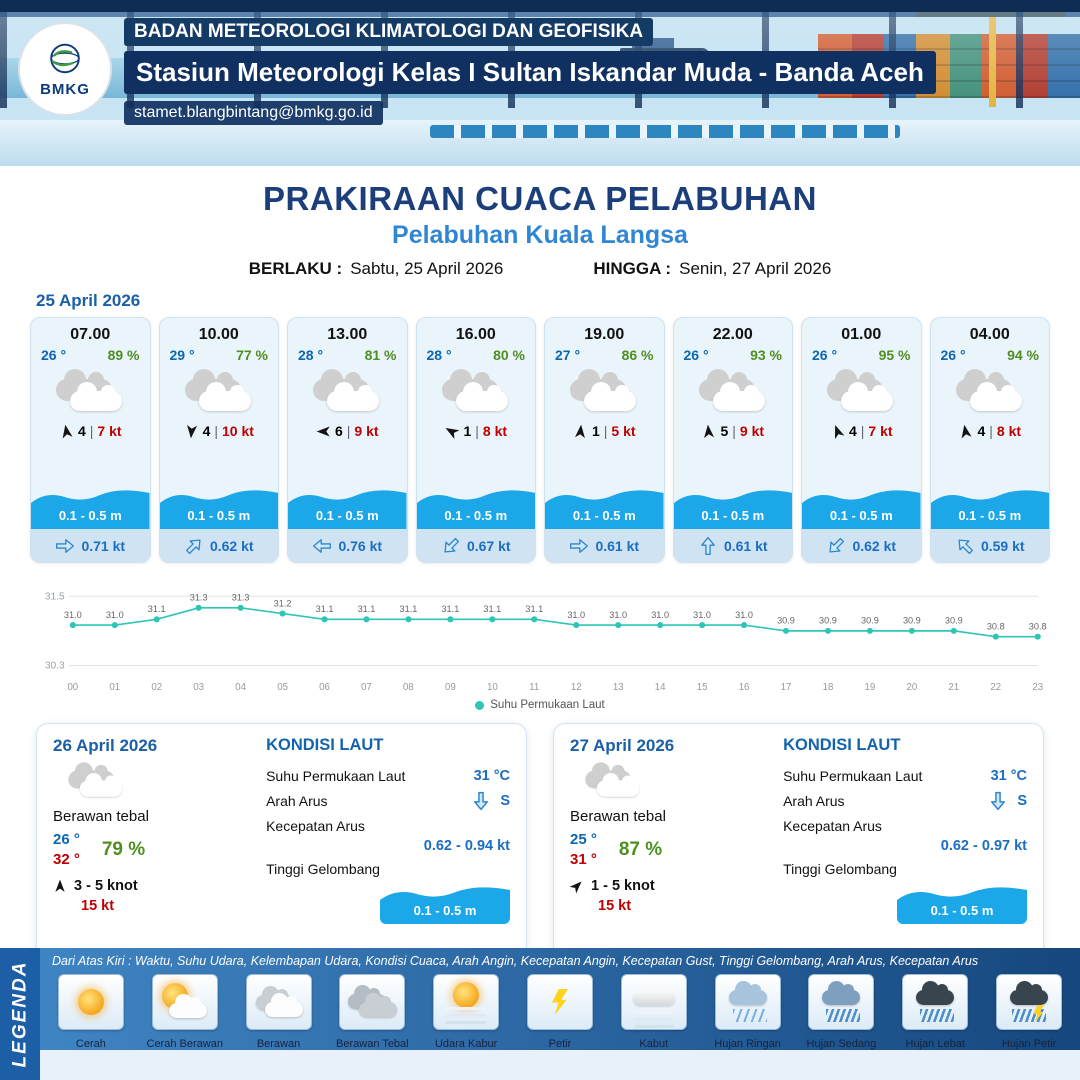 The height and width of the screenshot is (1080, 1080). What do you see at coordinates (466, 995) in the screenshot?
I see `sun-shape` at bounding box center [466, 995].